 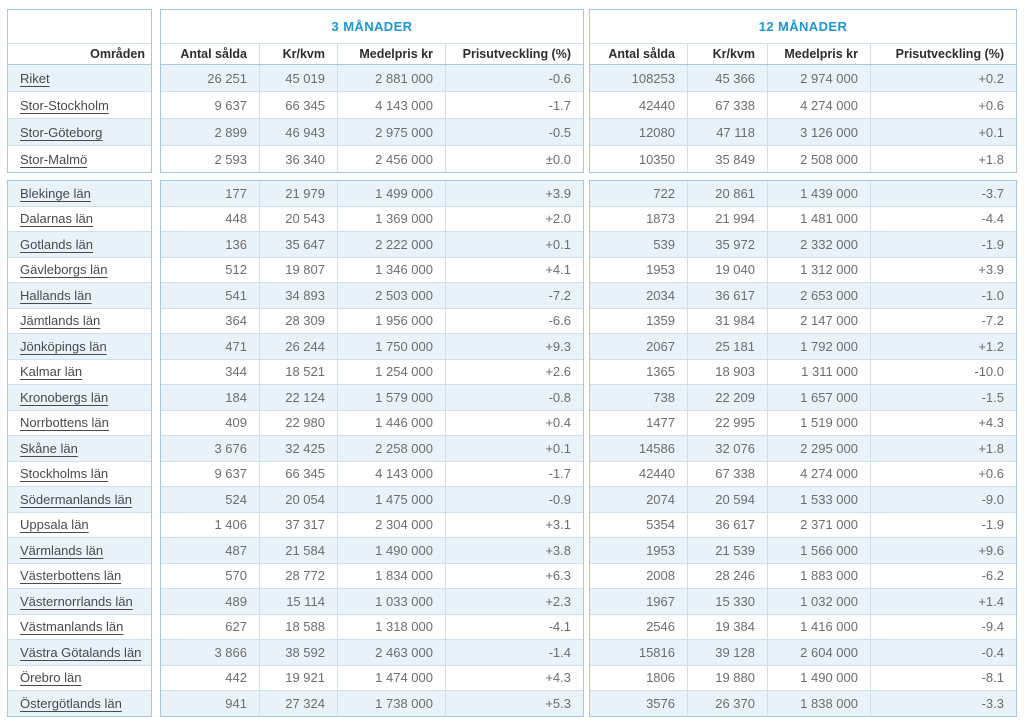 What do you see at coordinates (64, 474) in the screenshot?
I see `area-link: Stockholms län` at bounding box center [64, 474].